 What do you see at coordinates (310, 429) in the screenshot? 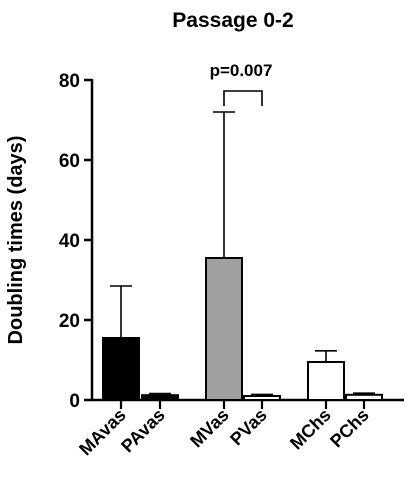
I see `x-tick-label-mchs: MChs` at bounding box center [310, 429].